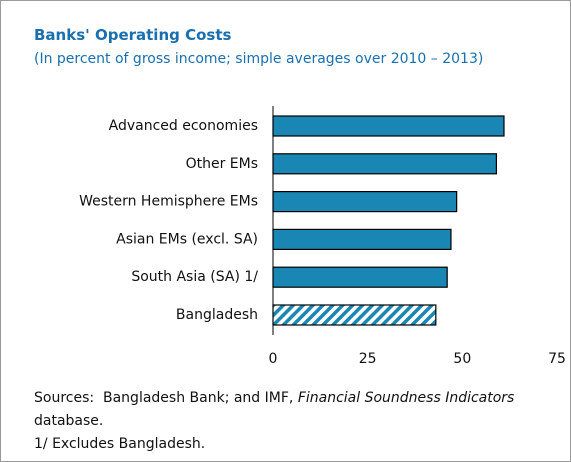  What do you see at coordinates (120, 444) in the screenshot?
I see `footnote: 1/ Excludes Bangladesh.` at bounding box center [120, 444].